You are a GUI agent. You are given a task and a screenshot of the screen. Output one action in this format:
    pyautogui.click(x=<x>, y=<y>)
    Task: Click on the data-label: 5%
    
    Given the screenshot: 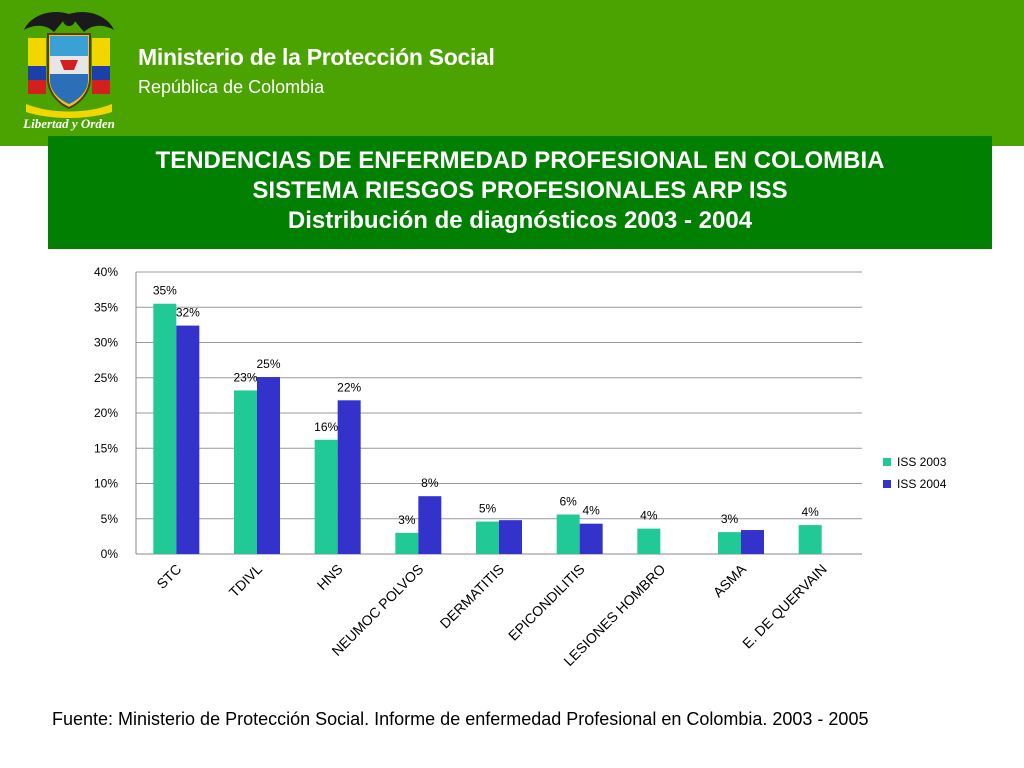 What is the action you would take?
    pyautogui.click(x=488, y=509)
    